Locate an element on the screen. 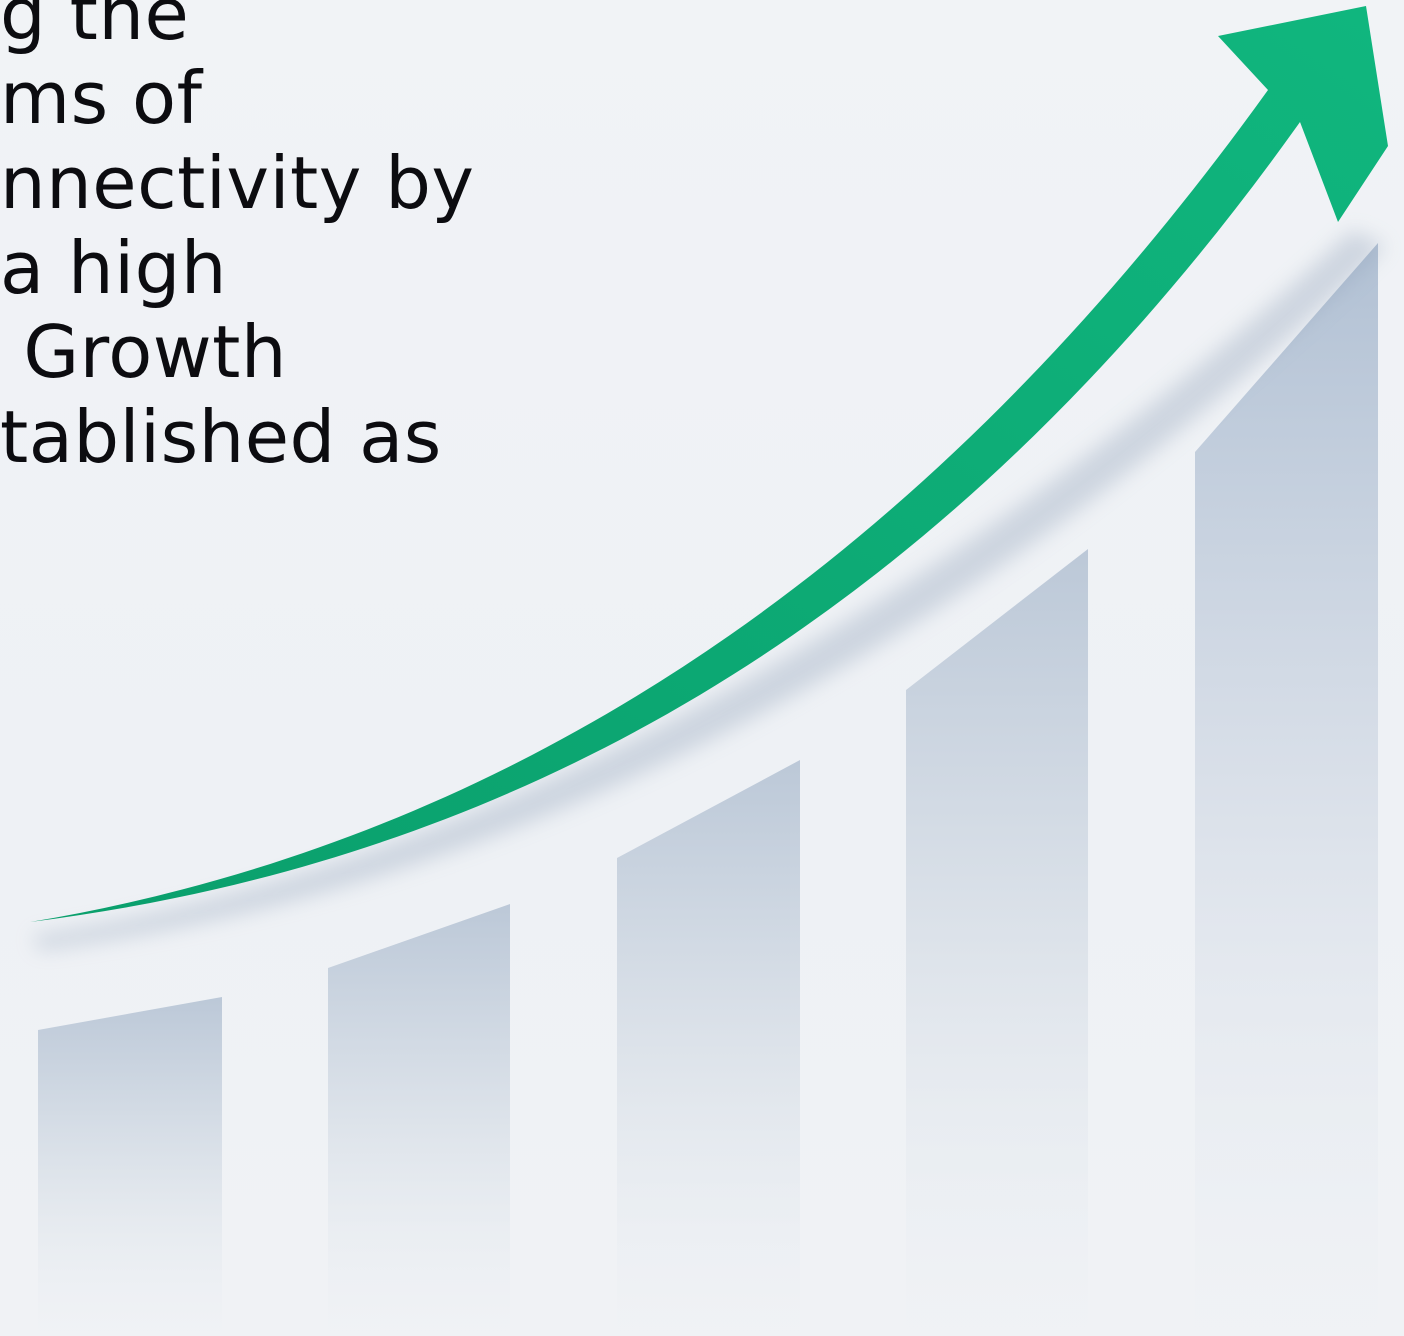 Image resolution: width=1404 pixels, height=1336 pixels. headline-line: Growth is located at coordinates (143, 352).